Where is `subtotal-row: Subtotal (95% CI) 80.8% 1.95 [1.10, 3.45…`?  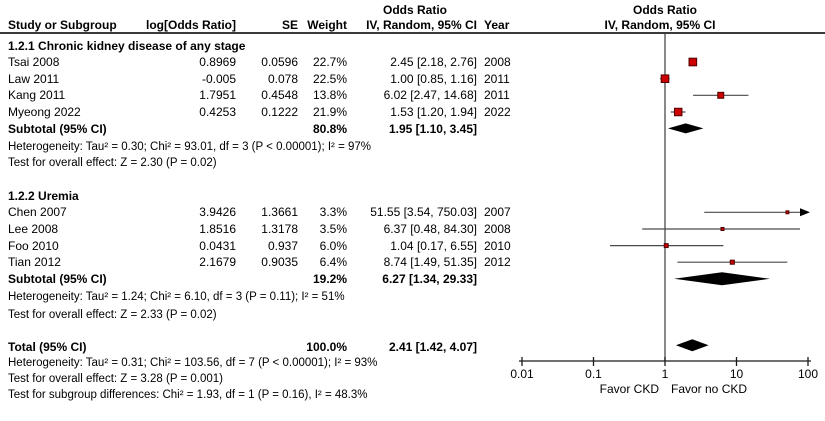
subtotal-row: Subtotal (95% CI) 80.8% 1.95 [1.10, 3.45… is located at coordinates (272, 129).